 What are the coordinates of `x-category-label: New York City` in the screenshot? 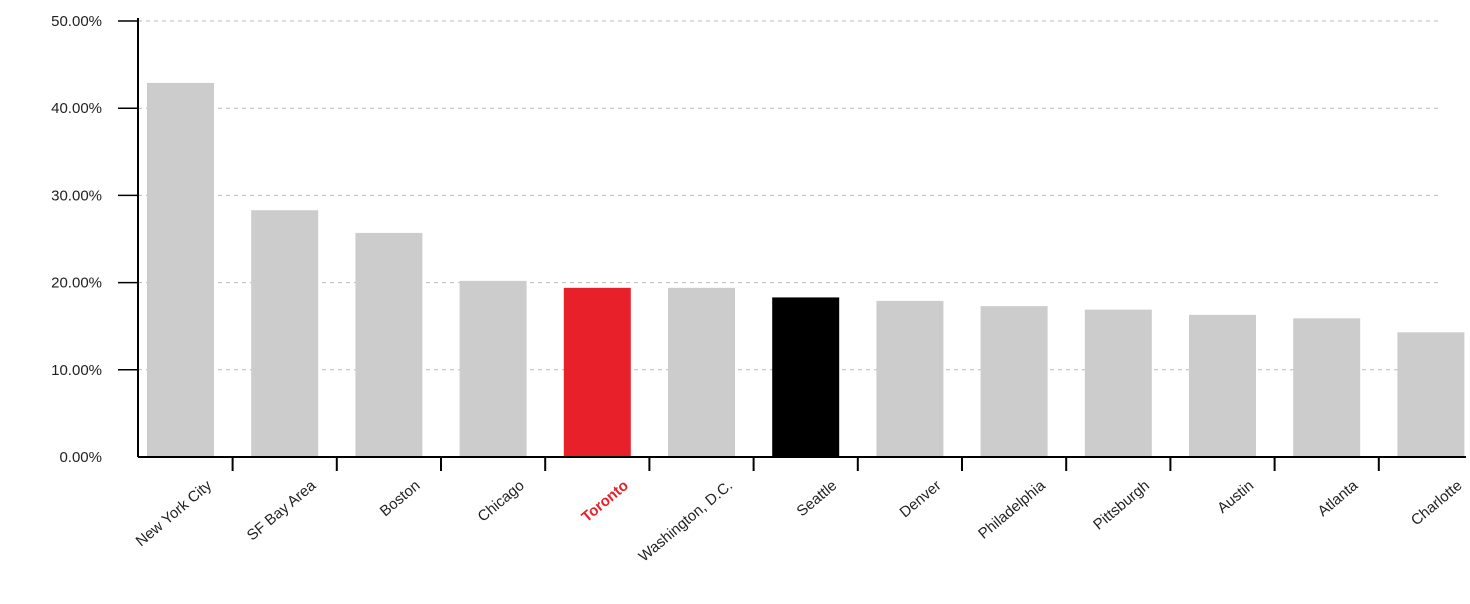 It's located at (174, 513).